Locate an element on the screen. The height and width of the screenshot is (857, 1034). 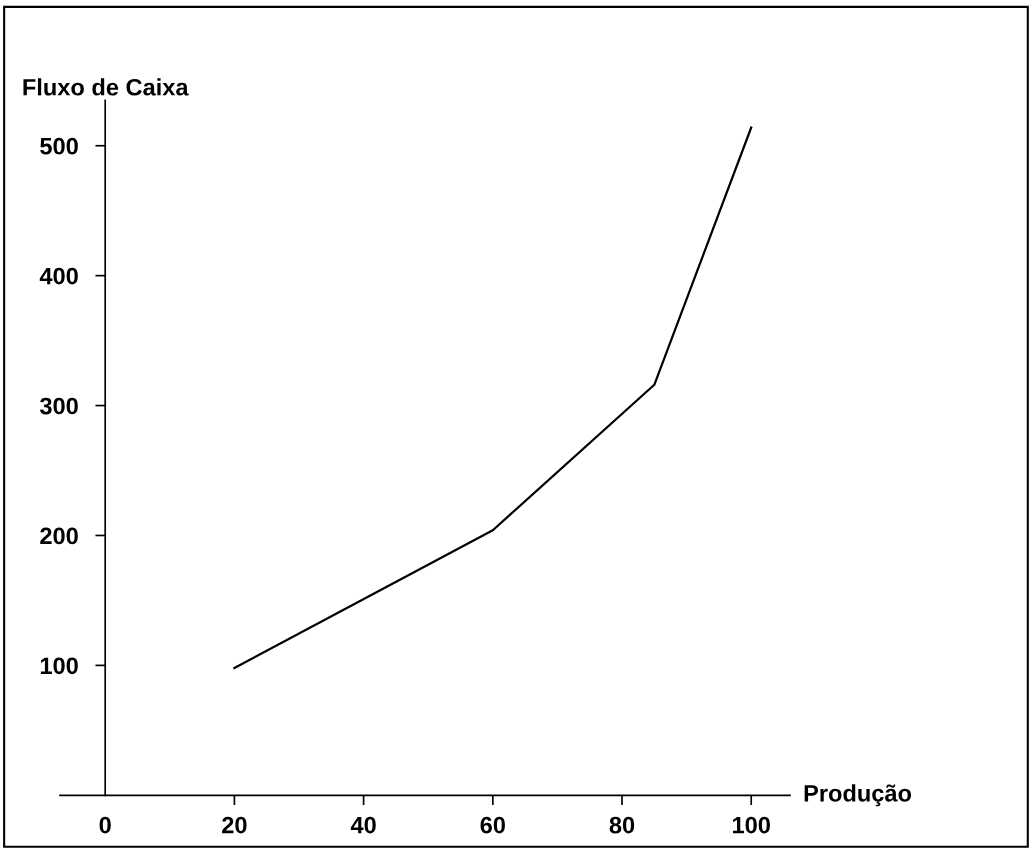
y-tick-label: 100 is located at coordinates (59, 666).